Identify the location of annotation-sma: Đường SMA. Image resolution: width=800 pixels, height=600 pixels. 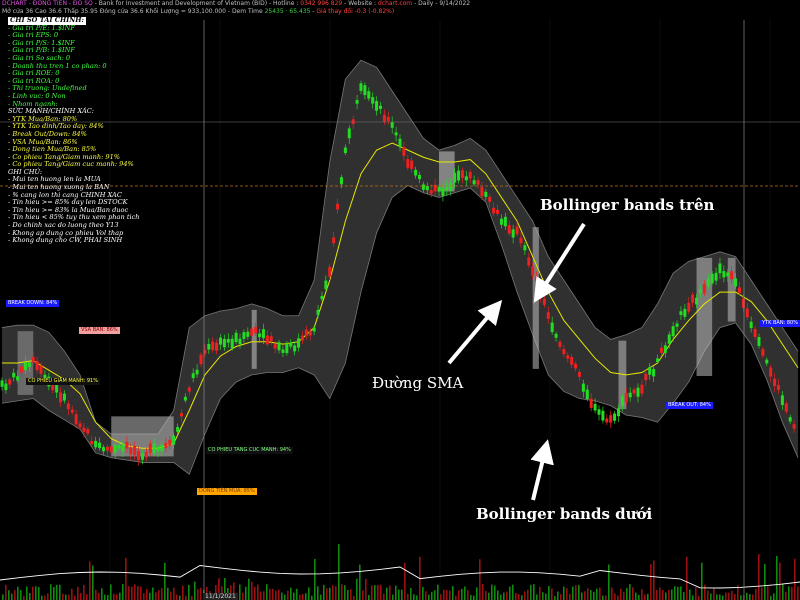
(418, 383).